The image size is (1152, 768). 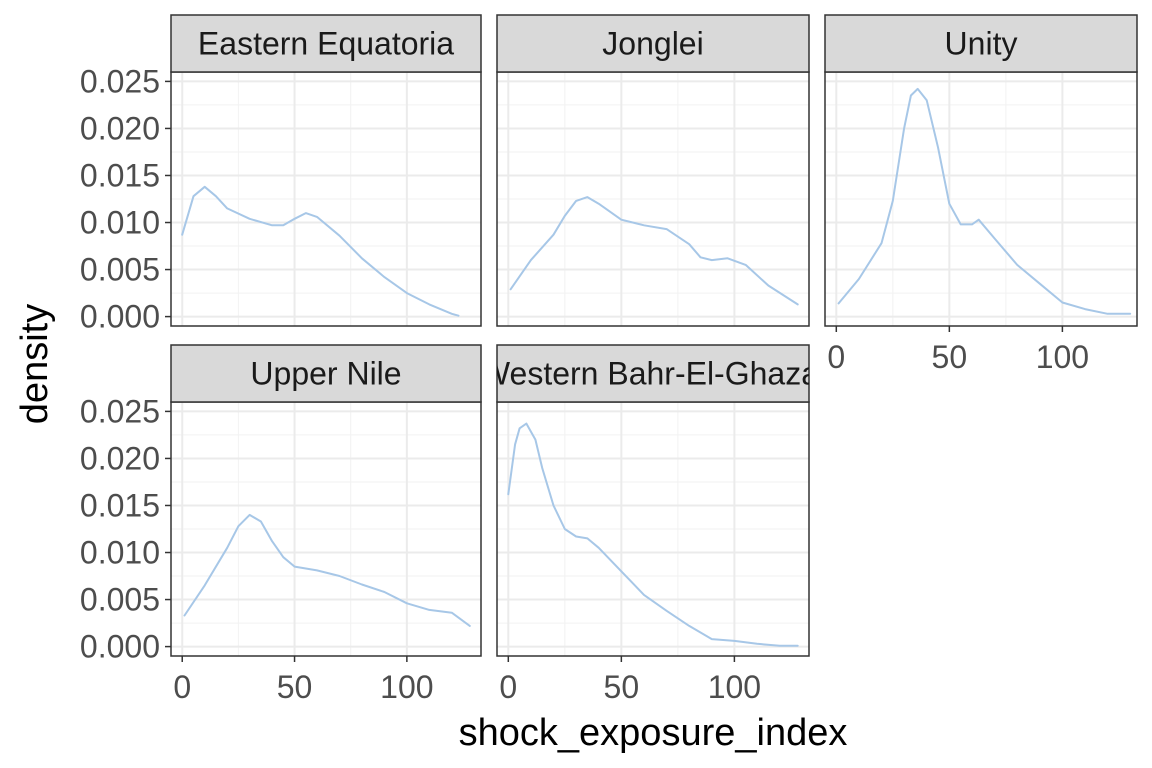 I want to click on facet-strip-label: Eastern Equatoria, so click(x=326, y=44).